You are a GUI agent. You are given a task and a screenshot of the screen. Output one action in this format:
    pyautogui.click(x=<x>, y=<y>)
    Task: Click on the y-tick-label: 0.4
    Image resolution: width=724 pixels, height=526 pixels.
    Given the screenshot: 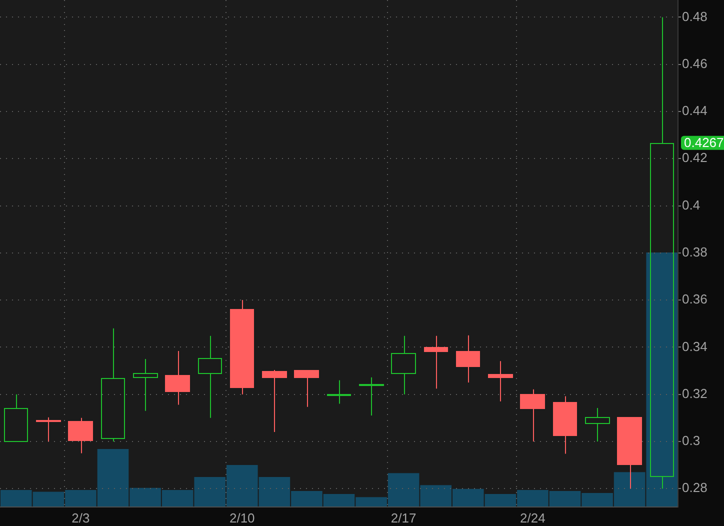 What is the action you would take?
    pyautogui.click(x=691, y=204)
    